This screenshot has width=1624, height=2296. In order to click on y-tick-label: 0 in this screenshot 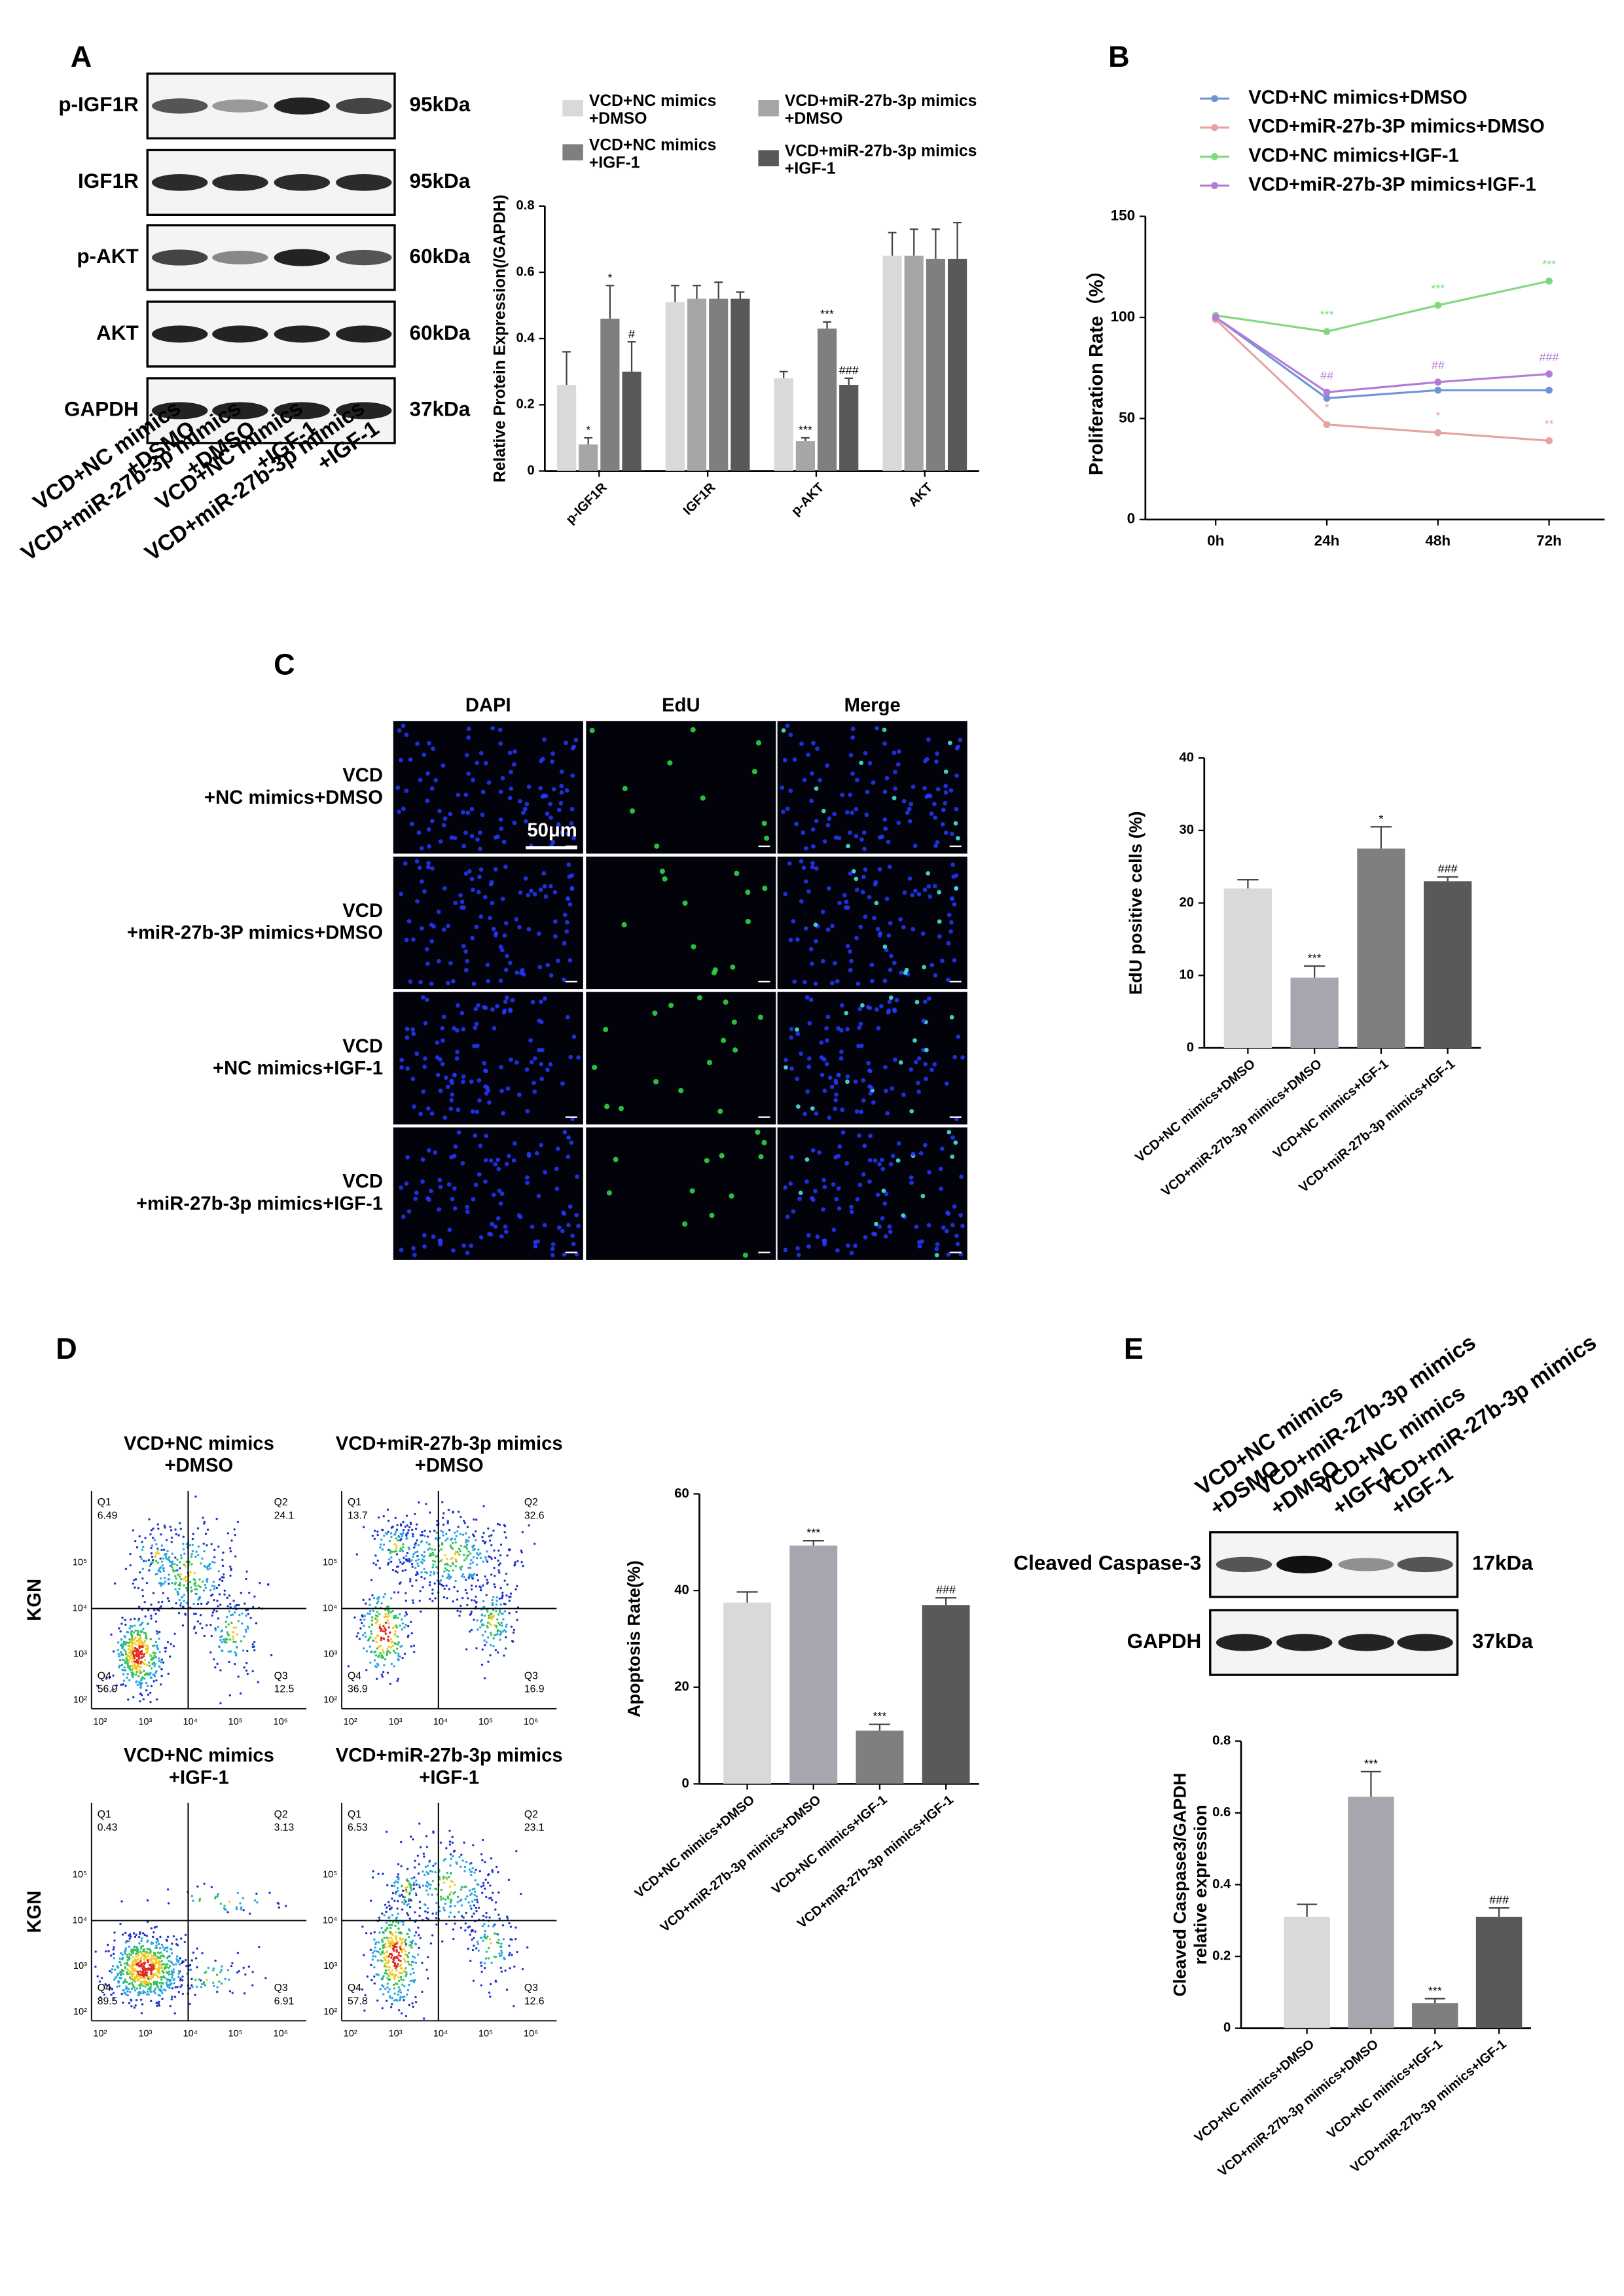, I will do `click(530, 470)`.